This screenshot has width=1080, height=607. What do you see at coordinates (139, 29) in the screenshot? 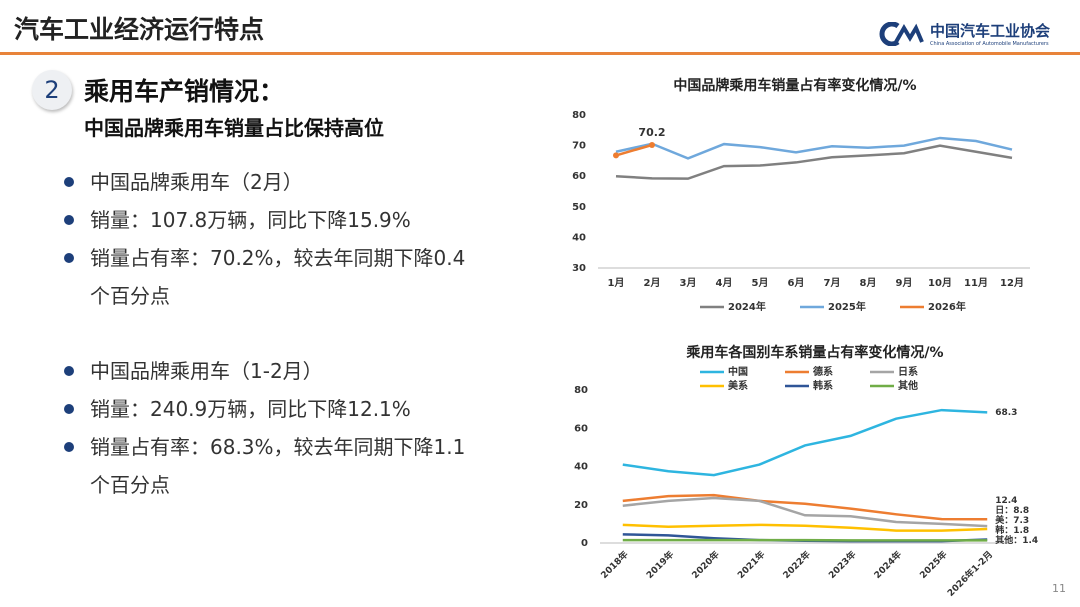
I see `slide-title: 汽车工业经济运行特点` at bounding box center [139, 29].